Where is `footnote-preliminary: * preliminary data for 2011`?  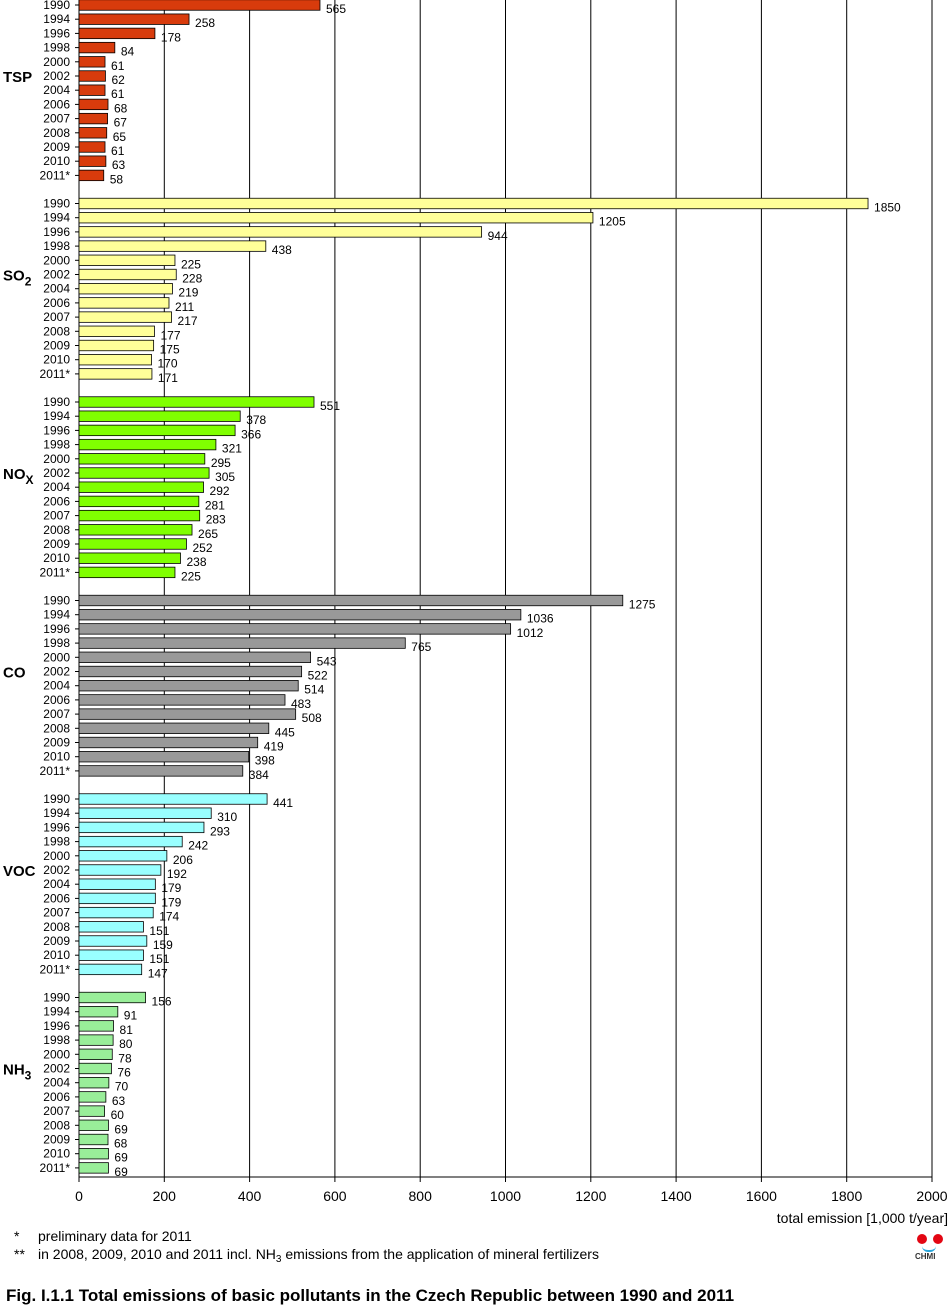
footnote-preliminary: * preliminary data for 2011 is located at coordinates (103, 1236).